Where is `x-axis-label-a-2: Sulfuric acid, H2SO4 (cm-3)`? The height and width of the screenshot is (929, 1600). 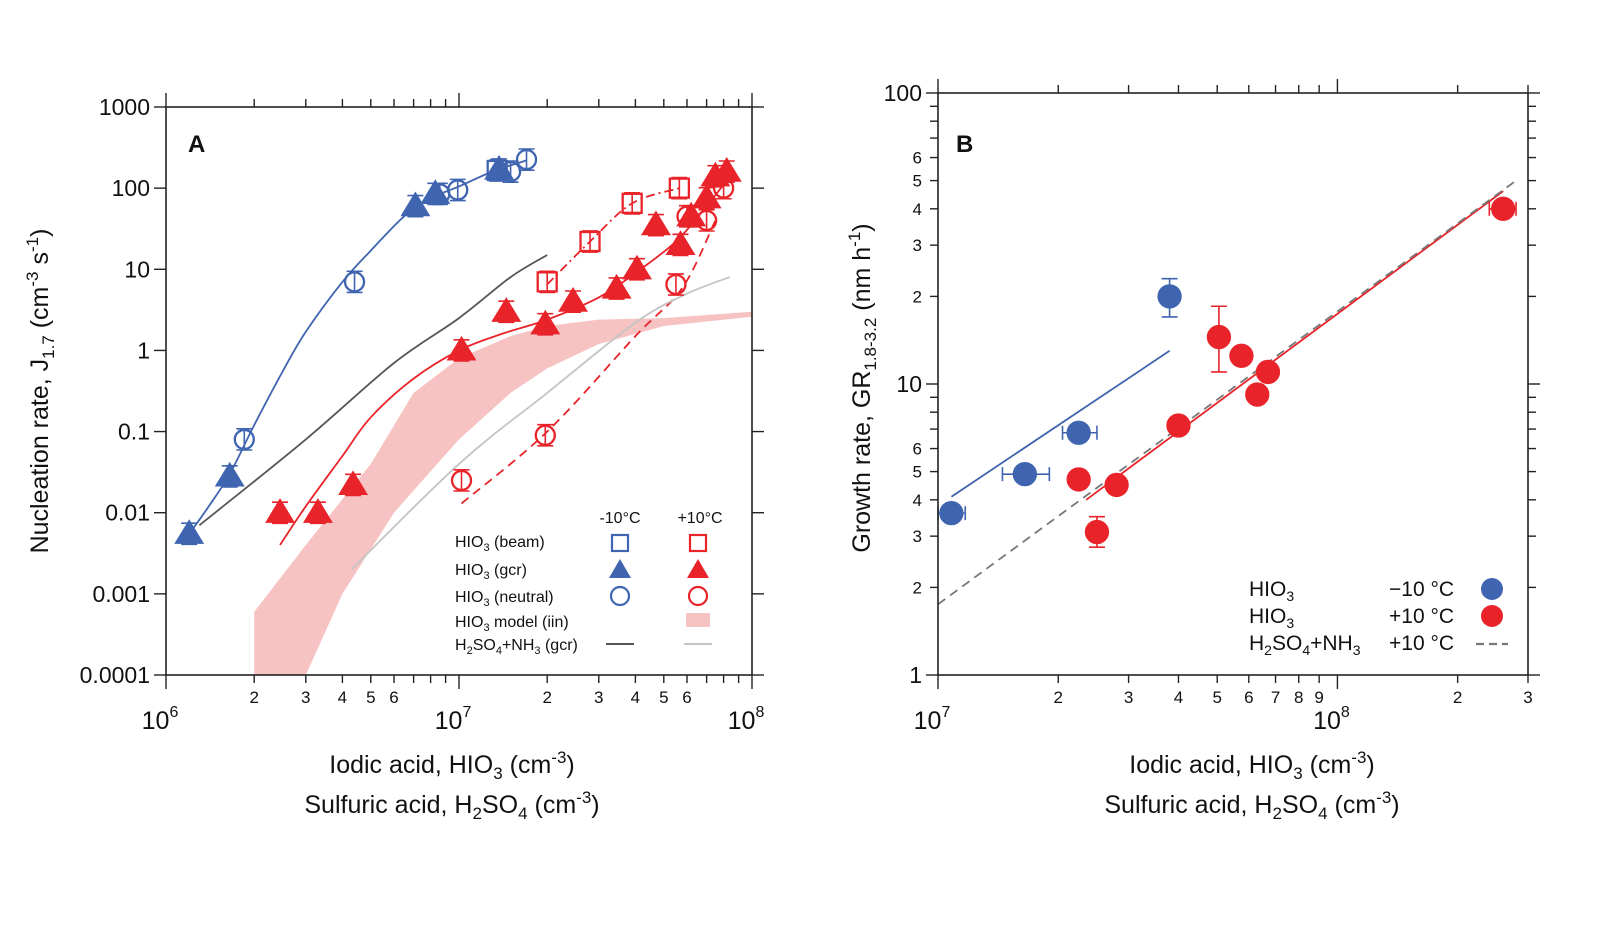 x-axis-label-a-2: Sulfuric acid, H2SO4 (cm-3) is located at coordinates (451, 805).